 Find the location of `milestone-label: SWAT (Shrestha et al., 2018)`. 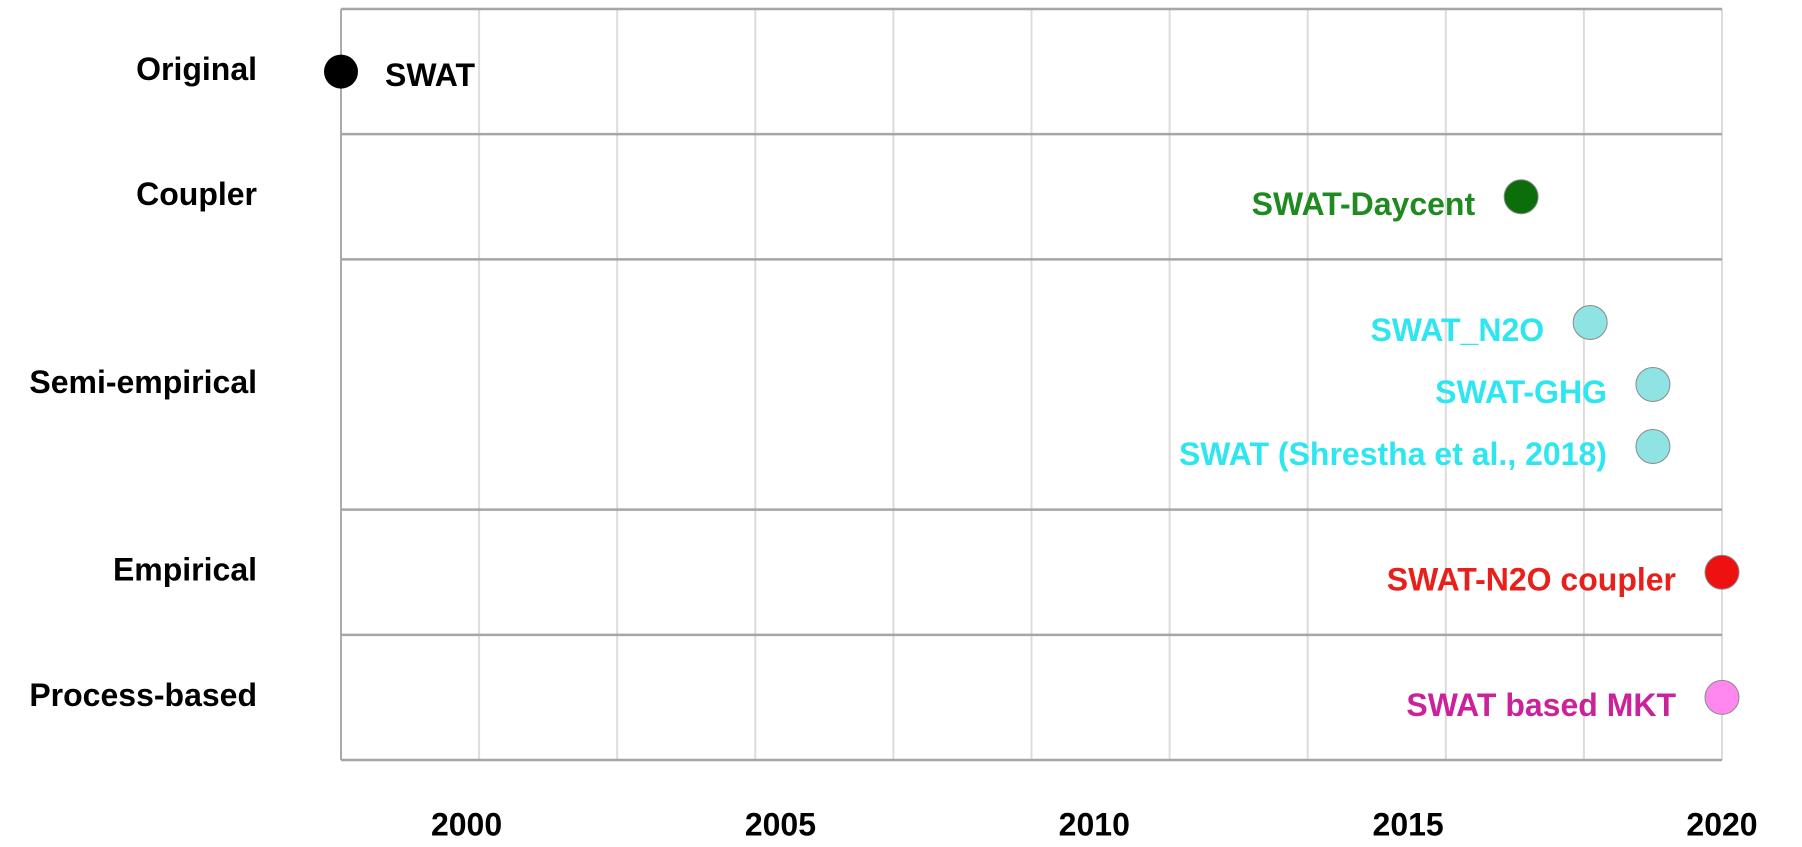

milestone-label: SWAT (Shrestha et al., 2018) is located at coordinates (1393, 454).